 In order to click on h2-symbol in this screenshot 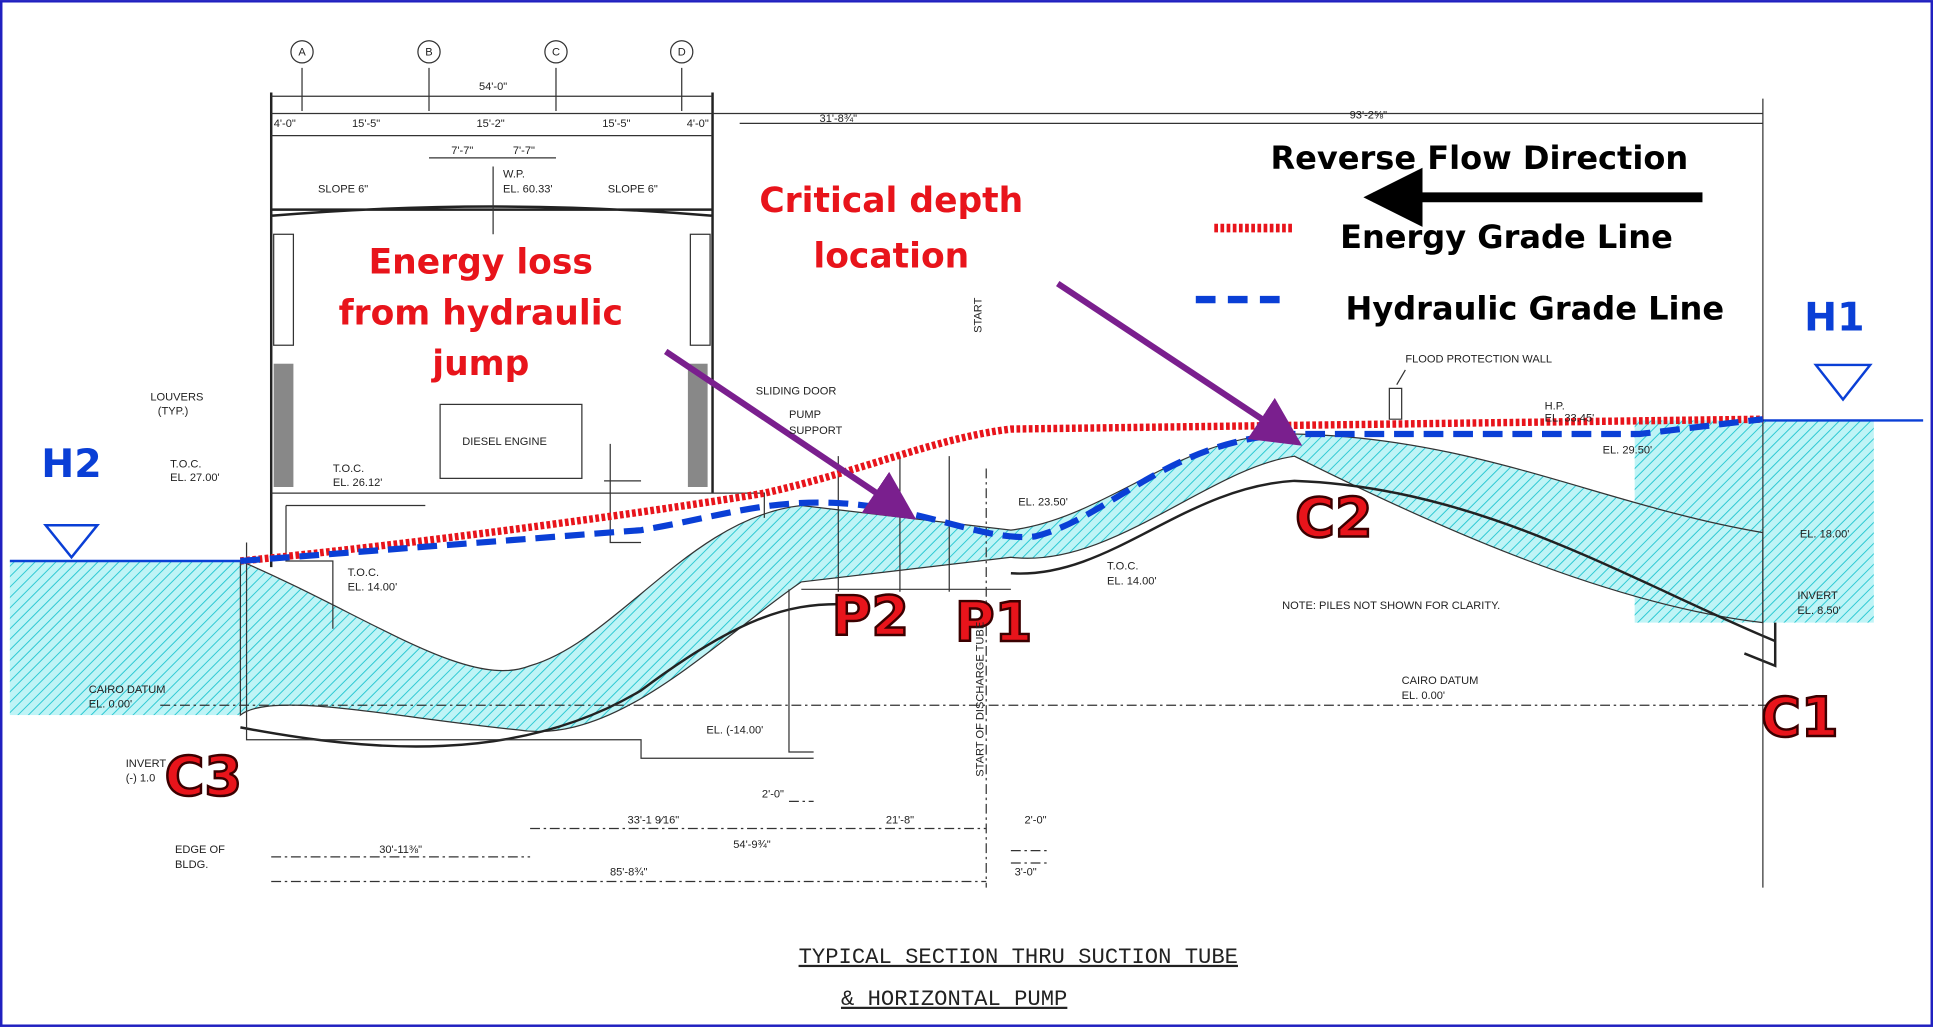, I will do `click(71, 541)`.